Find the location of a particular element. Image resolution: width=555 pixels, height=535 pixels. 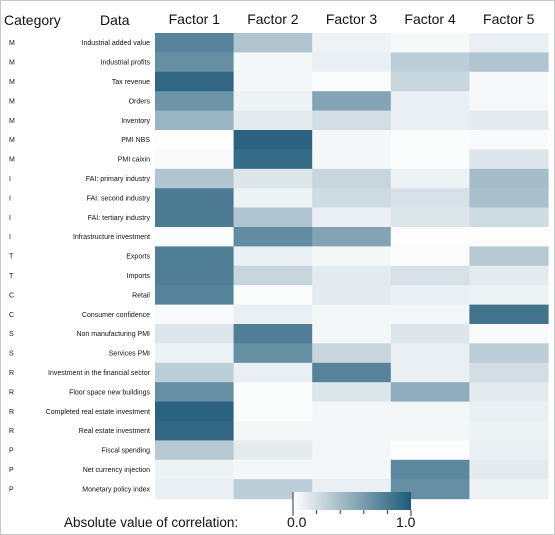

column-header: Factor 3 is located at coordinates (352, 19).